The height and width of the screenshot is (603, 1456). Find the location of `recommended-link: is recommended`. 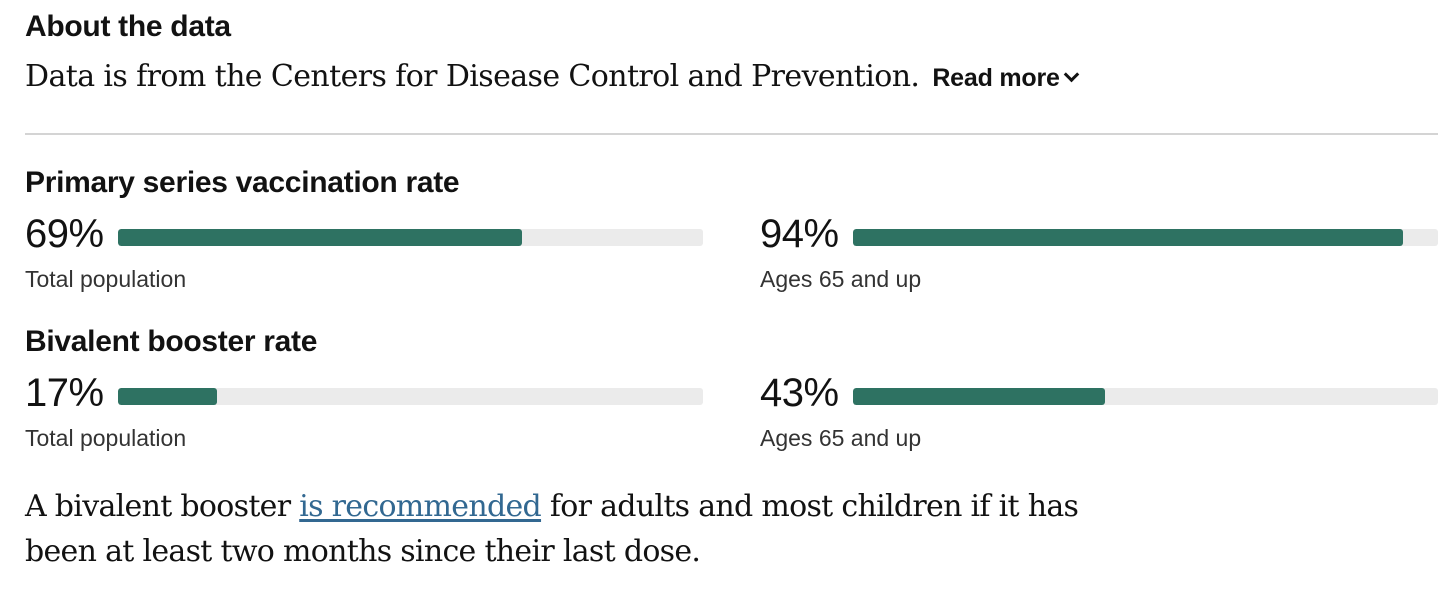

recommended-link: is recommended is located at coordinates (420, 506).